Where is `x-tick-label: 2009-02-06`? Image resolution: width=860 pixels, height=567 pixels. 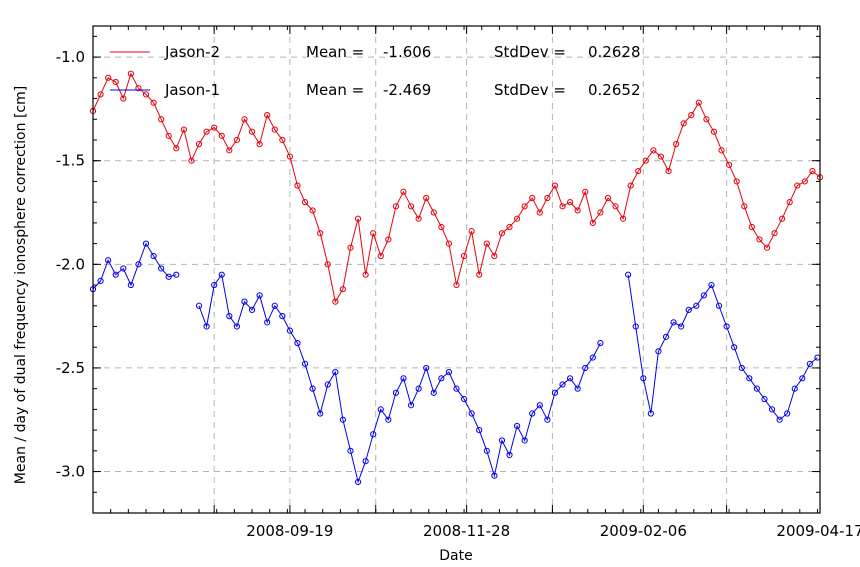 x-tick-label: 2009-02-06 is located at coordinates (643, 531).